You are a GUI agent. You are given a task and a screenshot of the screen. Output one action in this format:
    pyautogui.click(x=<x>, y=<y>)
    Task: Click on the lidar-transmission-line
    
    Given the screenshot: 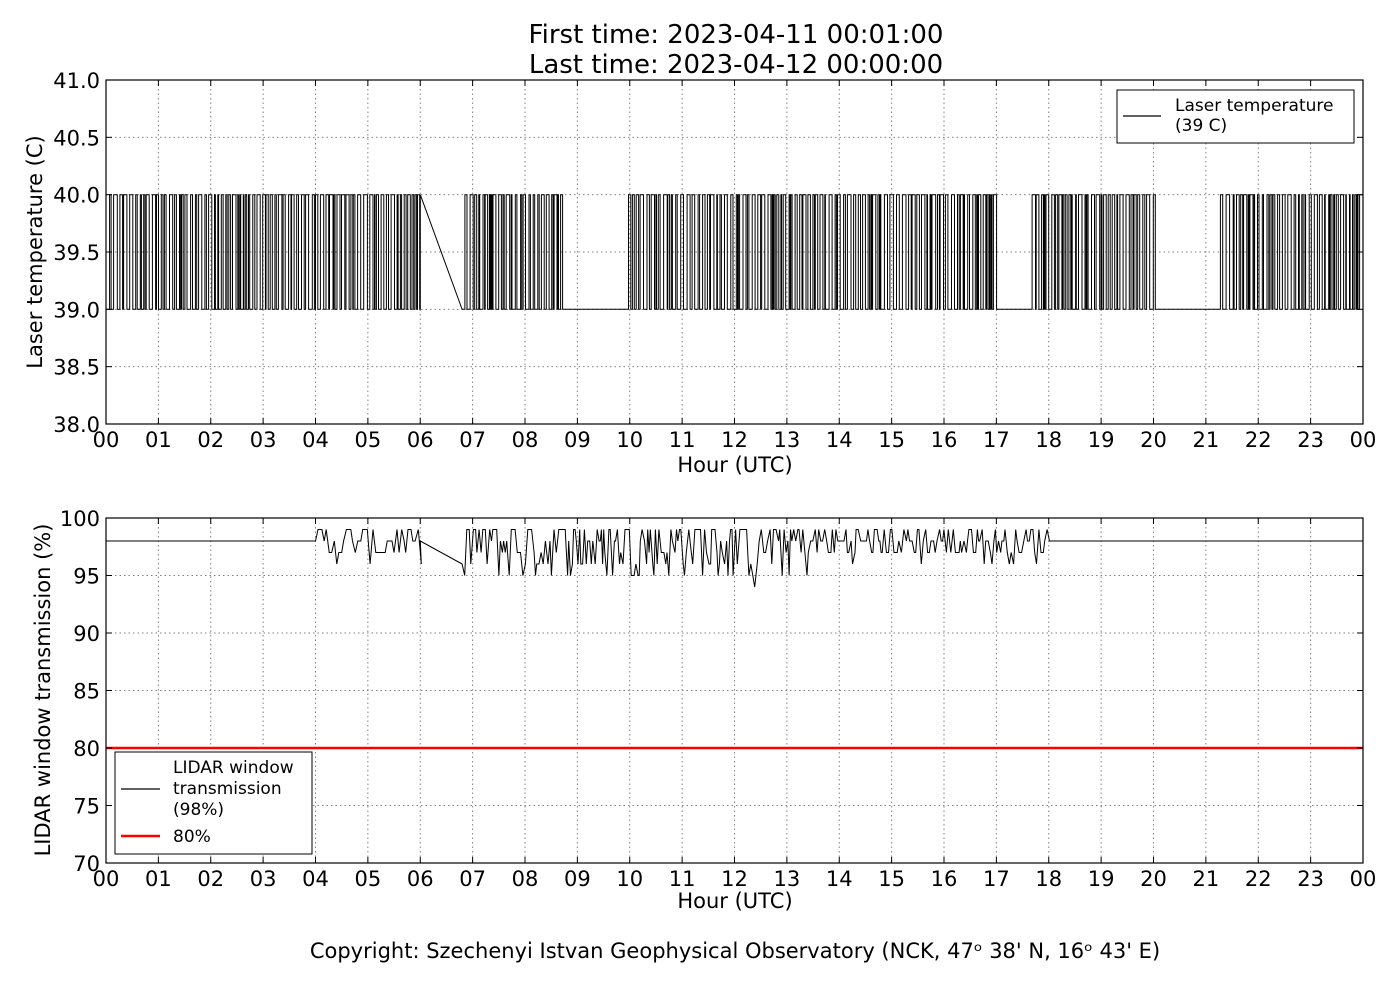 What is the action you would take?
    pyautogui.click(x=734, y=558)
    